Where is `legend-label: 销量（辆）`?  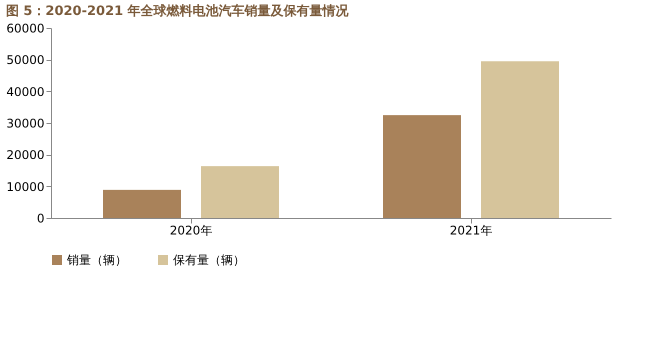 legend-label: 销量（辆） is located at coordinates (96, 260).